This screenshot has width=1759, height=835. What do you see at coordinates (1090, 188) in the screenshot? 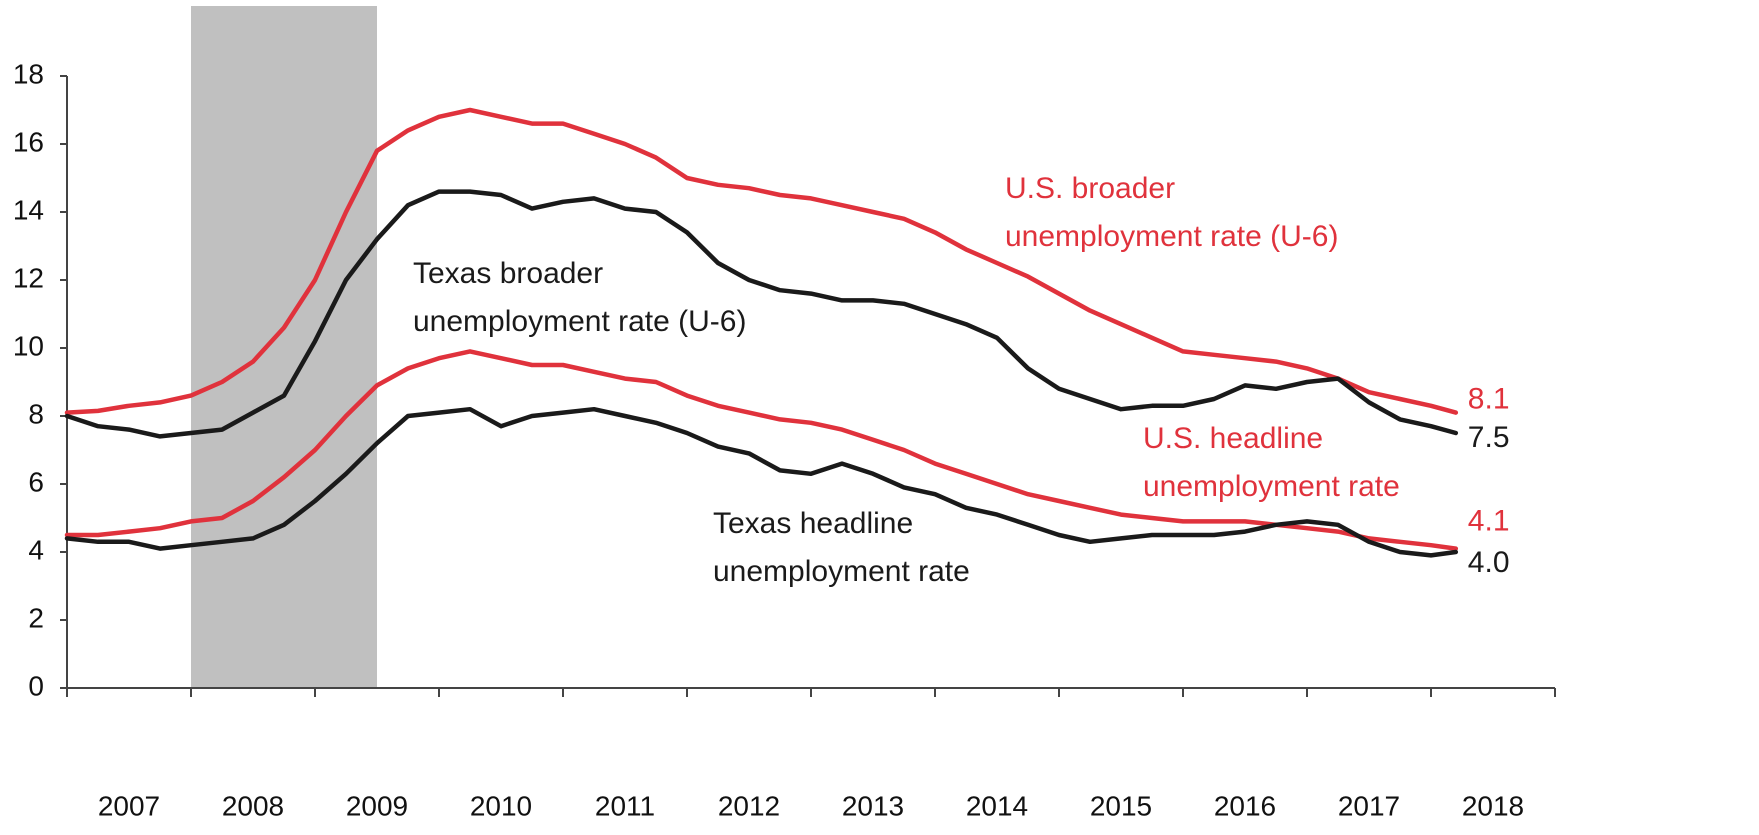
I see `series-label-line: U.S. broader` at bounding box center [1090, 188].